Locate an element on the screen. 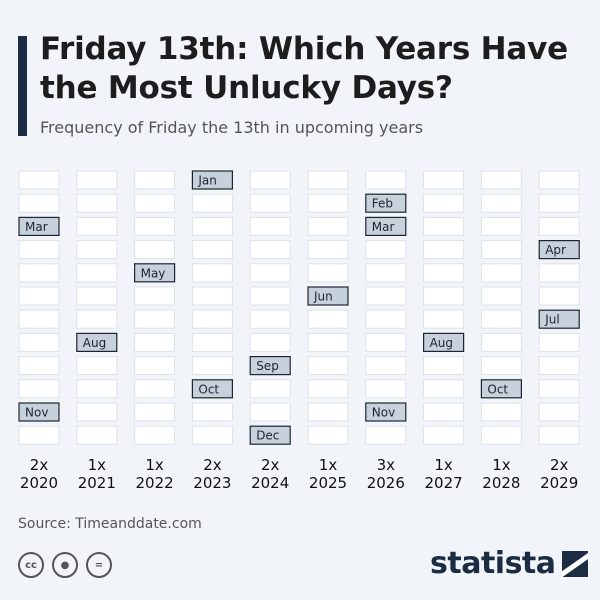 This screenshot has width=600, height=600. year-axis-label: 2020 is located at coordinates (39, 483).